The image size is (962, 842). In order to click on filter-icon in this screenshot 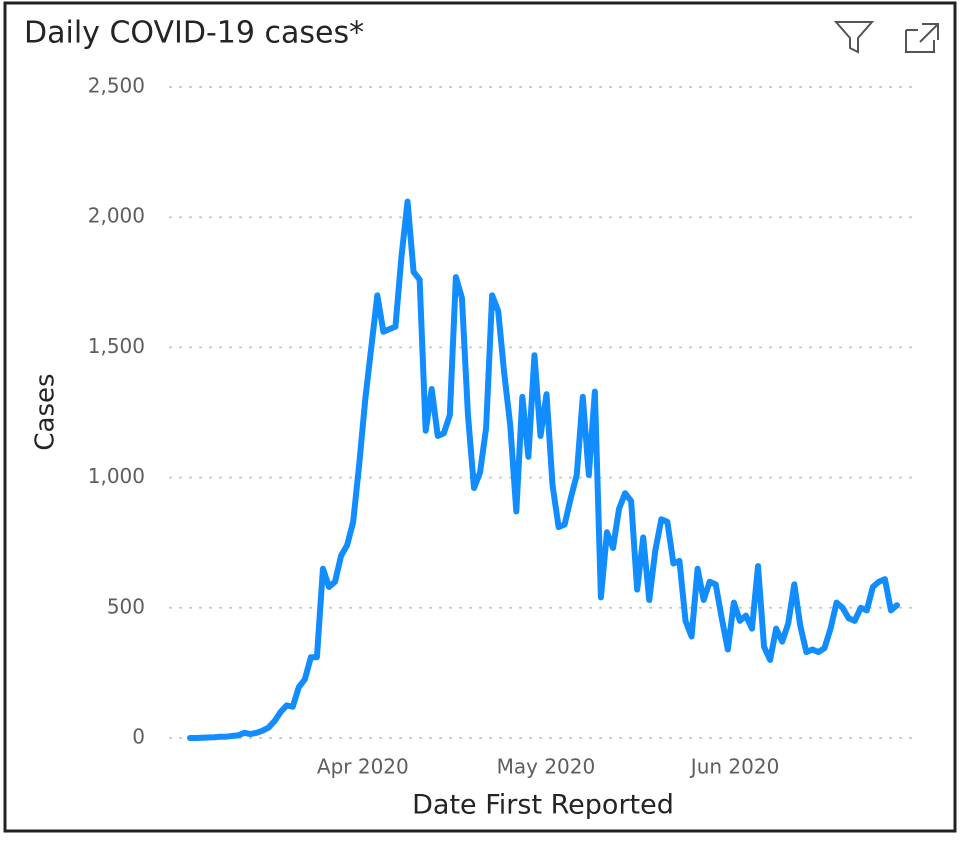, I will do `click(854, 37)`.